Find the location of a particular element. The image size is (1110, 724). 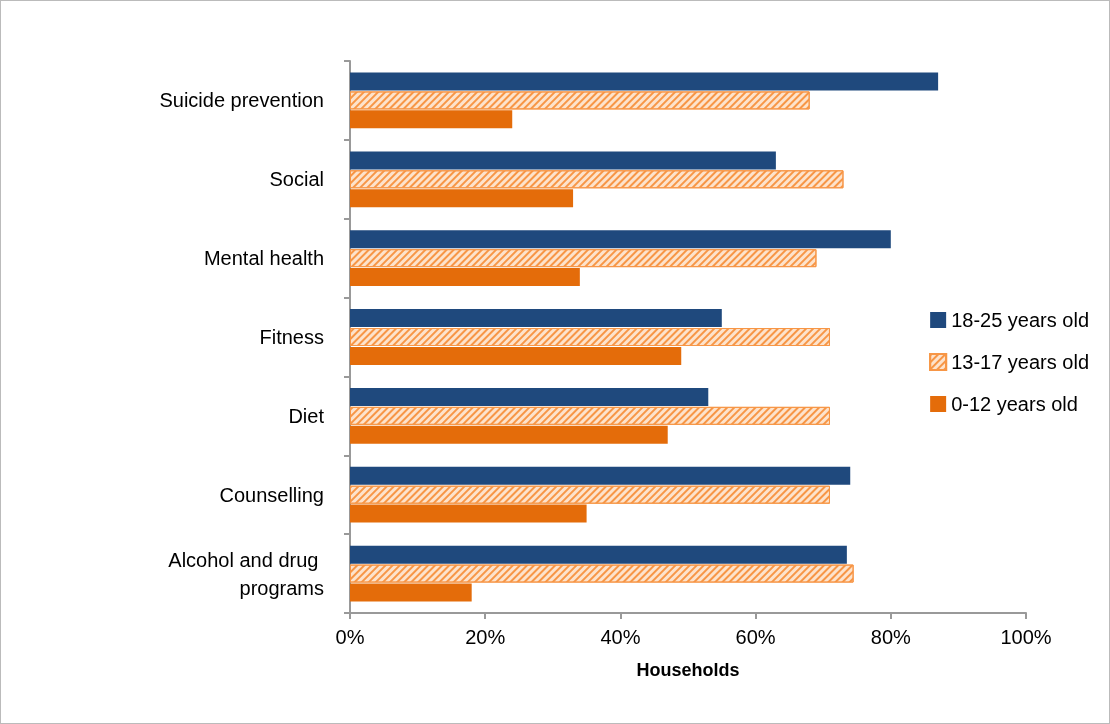

x-tick-label: 20% is located at coordinates (485, 637).